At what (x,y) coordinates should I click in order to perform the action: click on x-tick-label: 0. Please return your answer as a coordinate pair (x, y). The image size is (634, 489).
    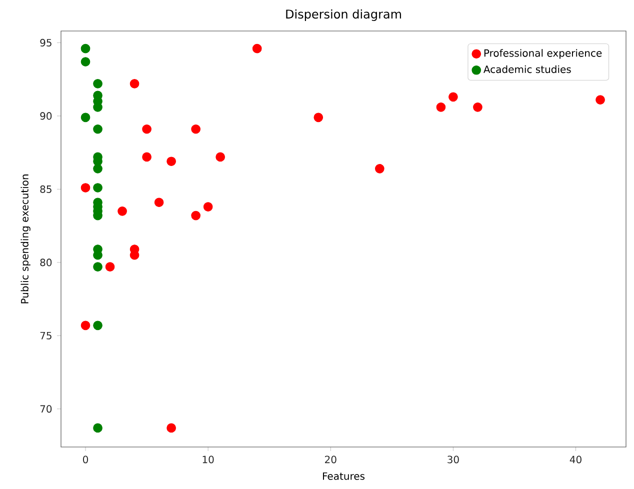
    Looking at the image, I should click on (85, 460).